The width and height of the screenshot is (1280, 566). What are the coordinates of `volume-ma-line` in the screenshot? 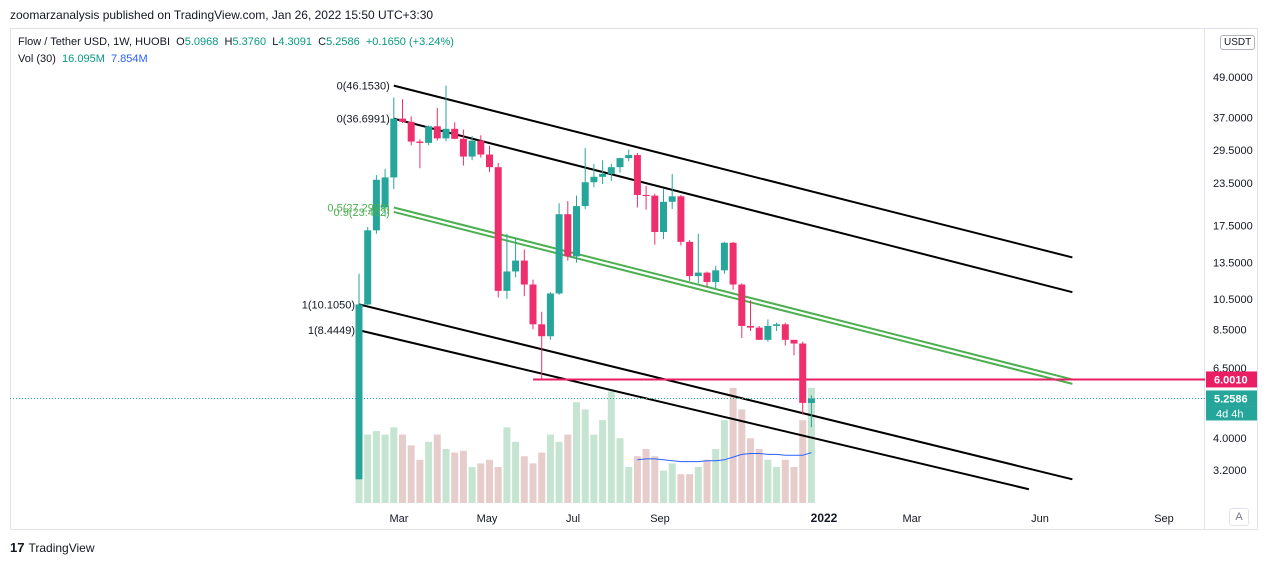 It's located at (724, 457).